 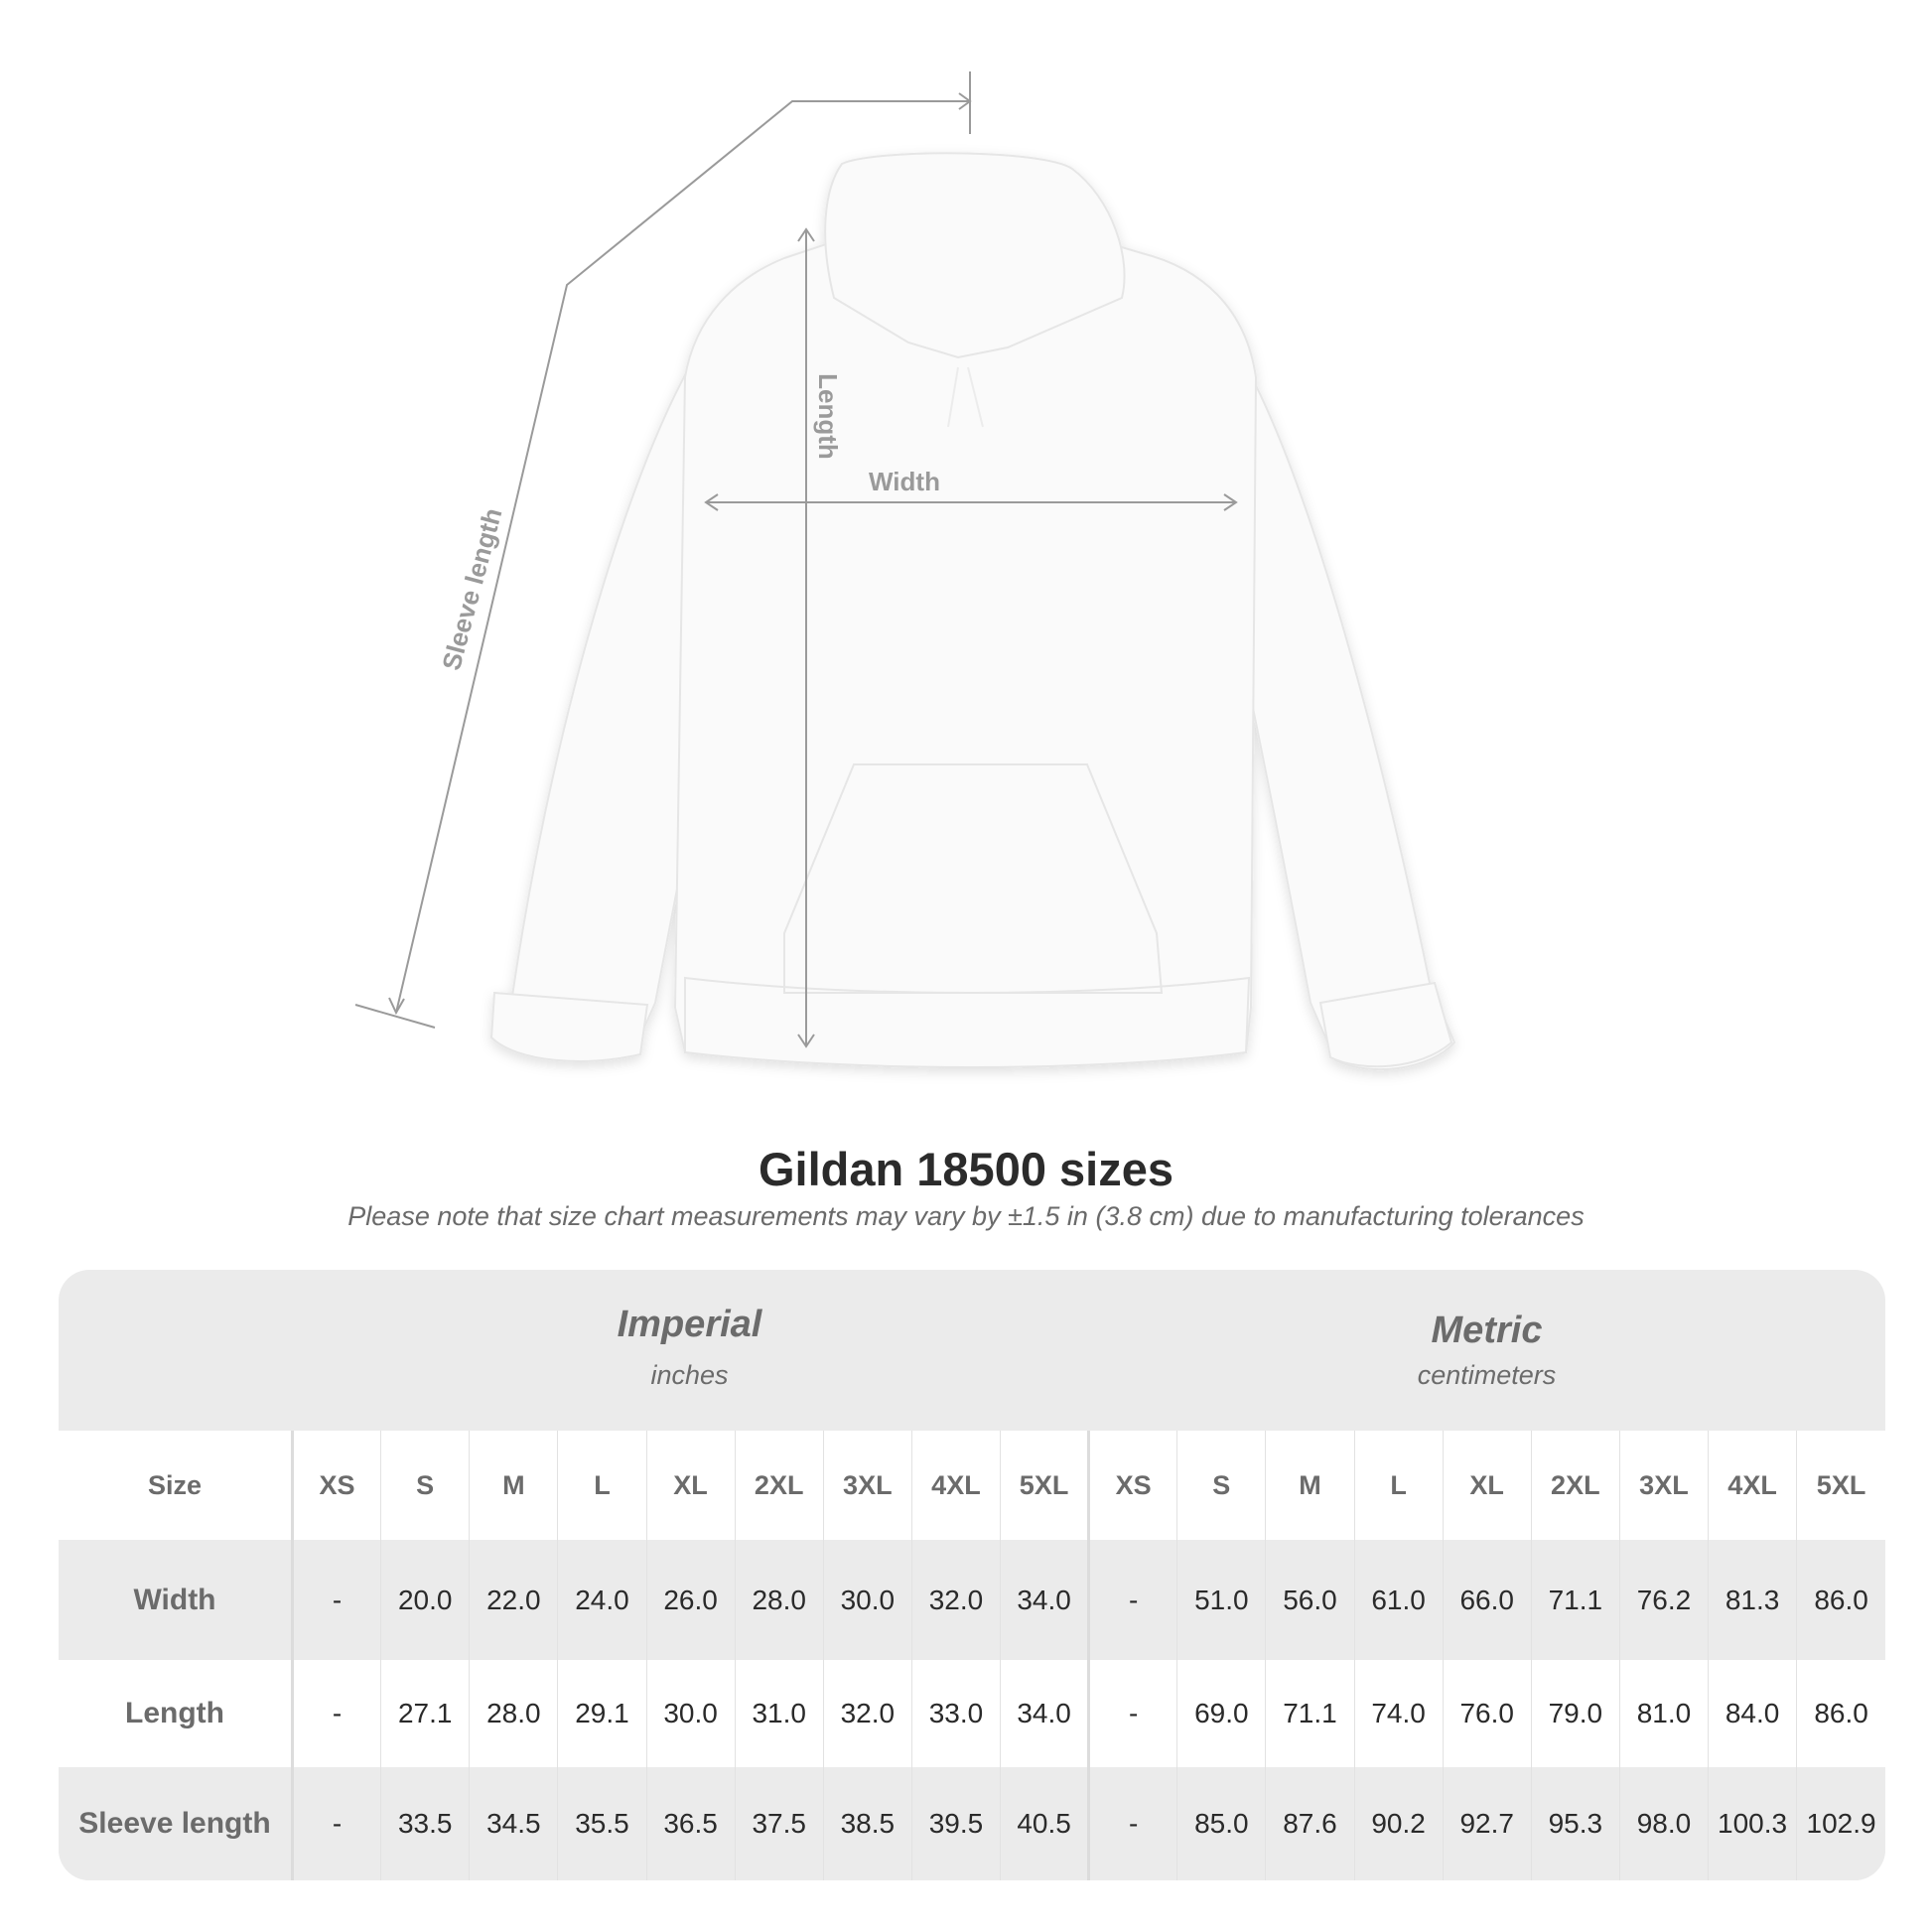 I want to click on imperial-unit: inches, so click(x=690, y=1375).